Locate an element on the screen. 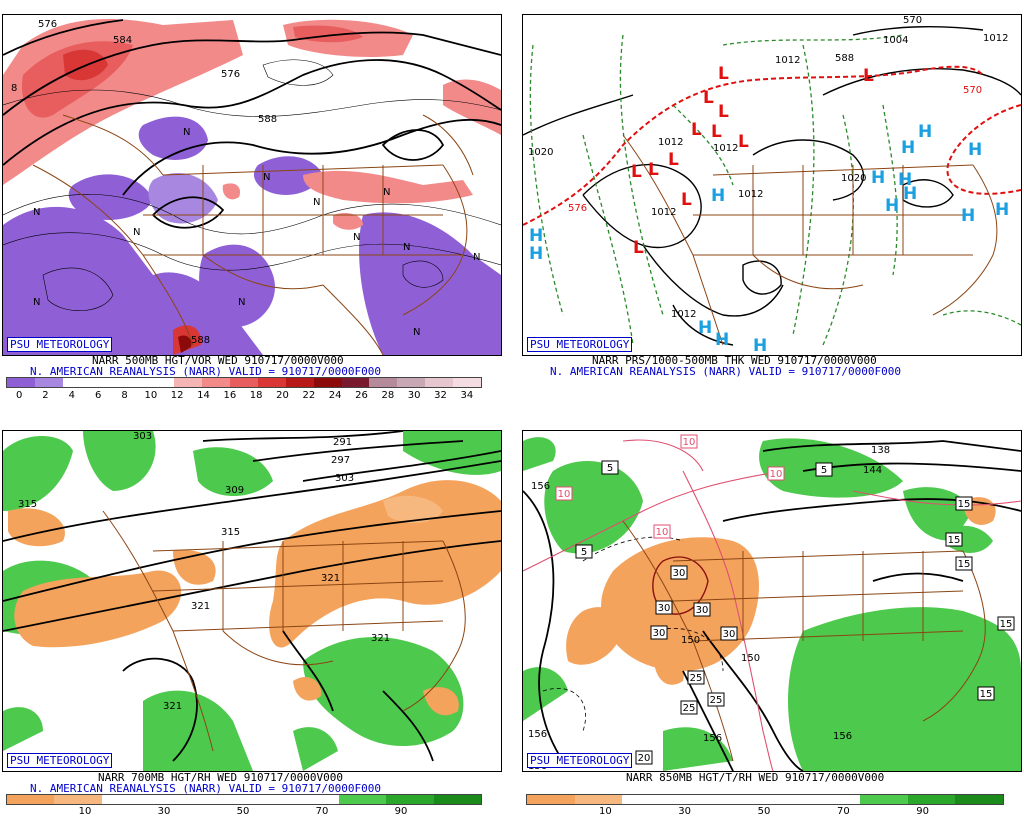 The image size is (1024, 819). isobar-label-1012-e: 1012 is located at coordinates (750, 194).